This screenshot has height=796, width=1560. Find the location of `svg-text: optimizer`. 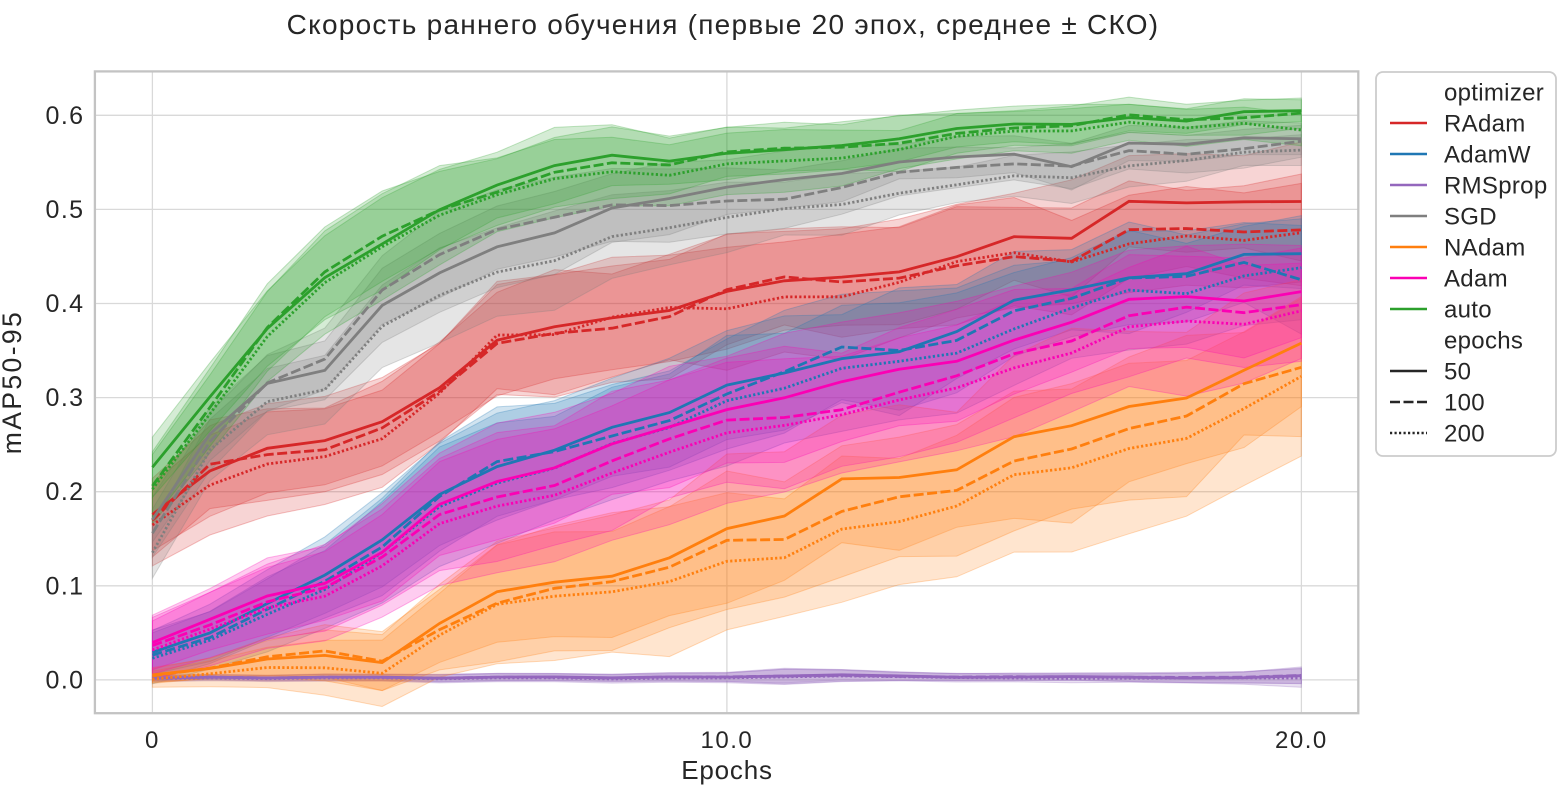

svg-text: optimizer is located at coordinates (1494, 93).